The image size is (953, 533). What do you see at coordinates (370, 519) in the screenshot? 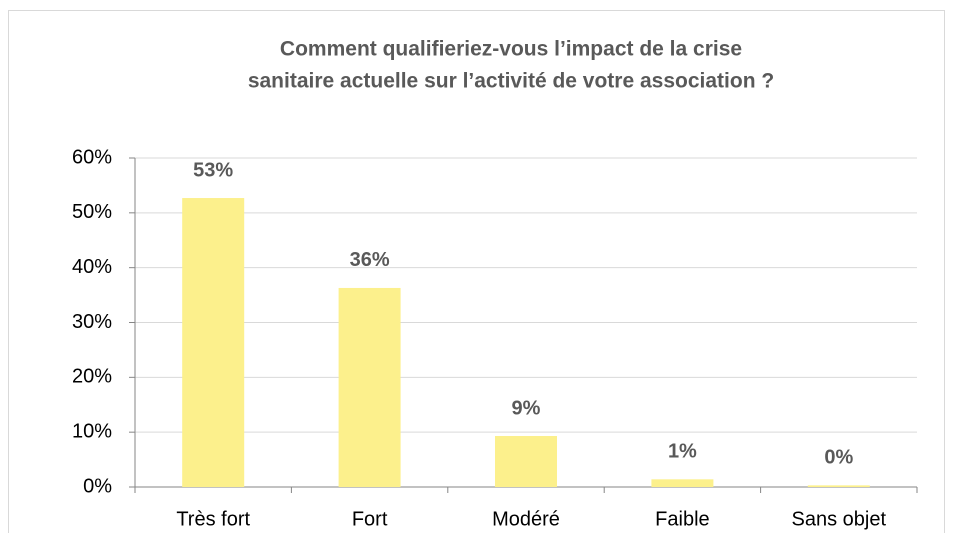
I see `x-tick-label: Fort` at bounding box center [370, 519].